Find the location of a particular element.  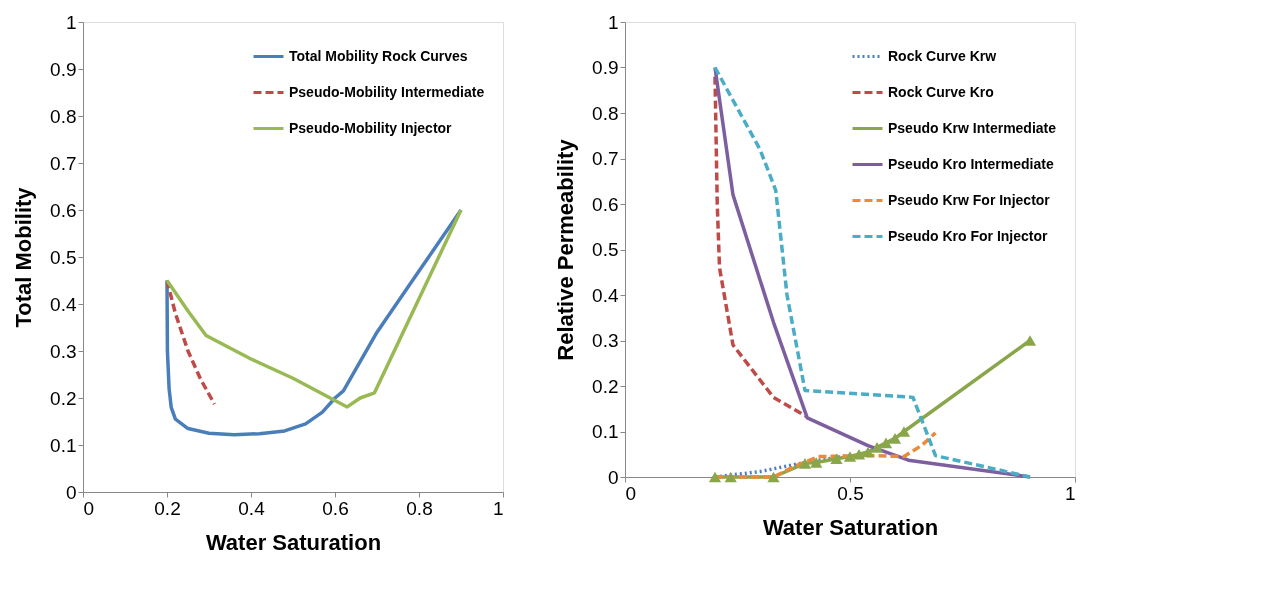

x-tick-label: 0.4 is located at coordinates (252, 508).